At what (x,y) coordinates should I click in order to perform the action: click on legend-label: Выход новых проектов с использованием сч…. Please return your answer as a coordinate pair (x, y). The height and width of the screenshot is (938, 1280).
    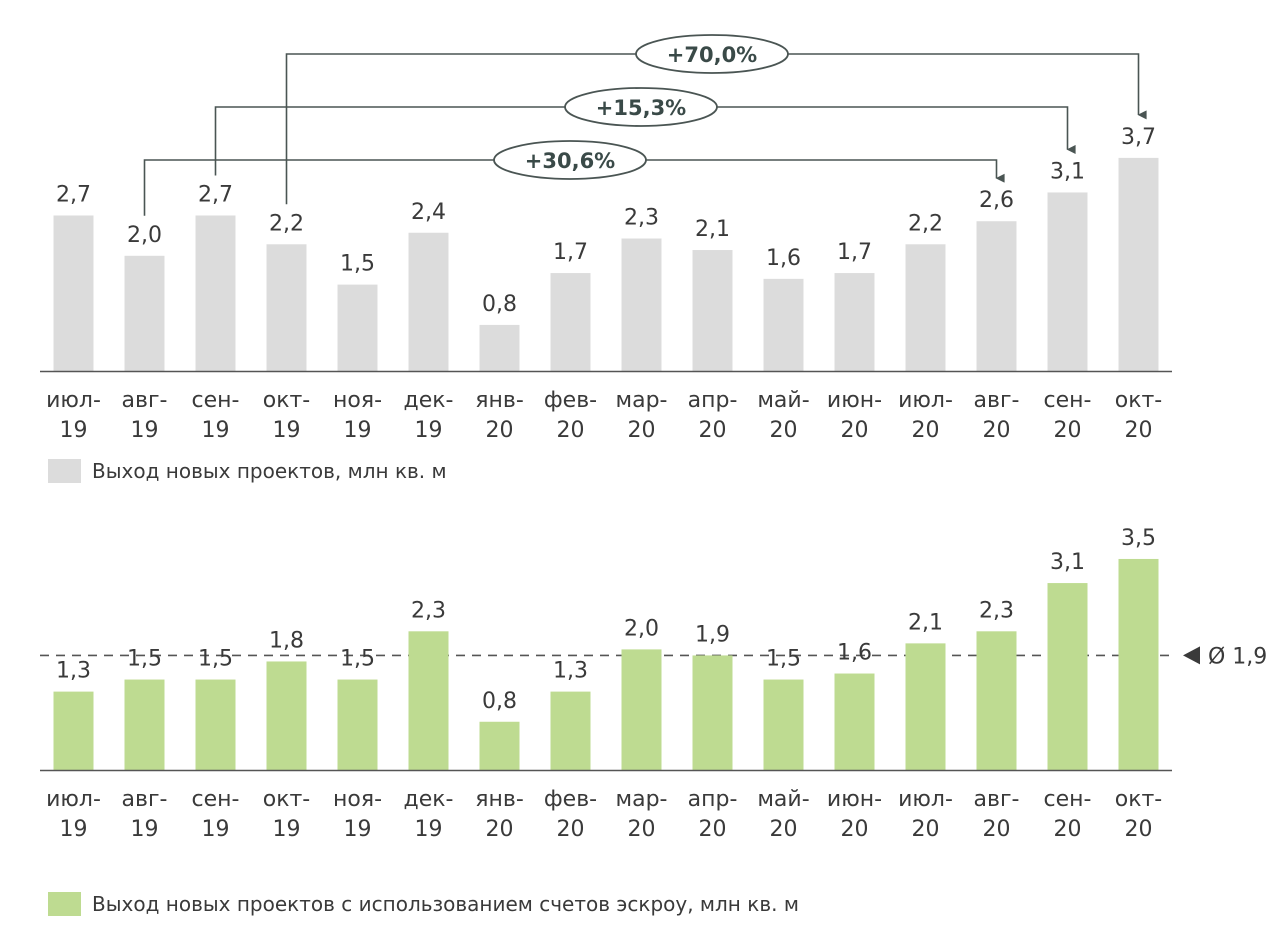
    Looking at the image, I should click on (445, 904).